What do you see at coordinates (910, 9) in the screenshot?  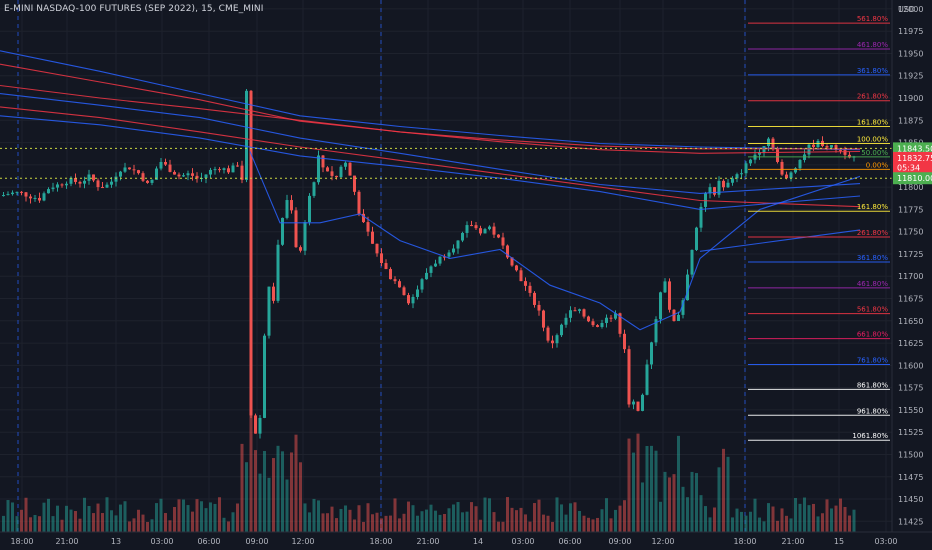 I see `price-tick-label: 12000` at bounding box center [910, 9].